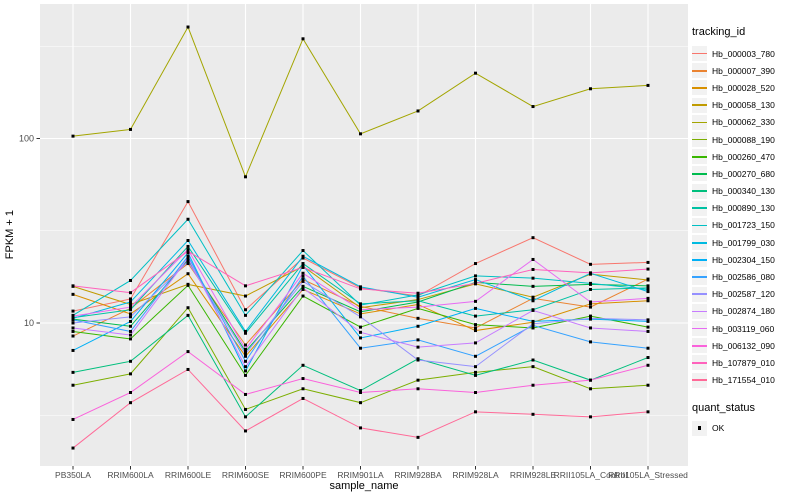  Describe the element at coordinates (743, 345) in the screenshot. I see `legend-item-label: Hb_006132_090` at that location.